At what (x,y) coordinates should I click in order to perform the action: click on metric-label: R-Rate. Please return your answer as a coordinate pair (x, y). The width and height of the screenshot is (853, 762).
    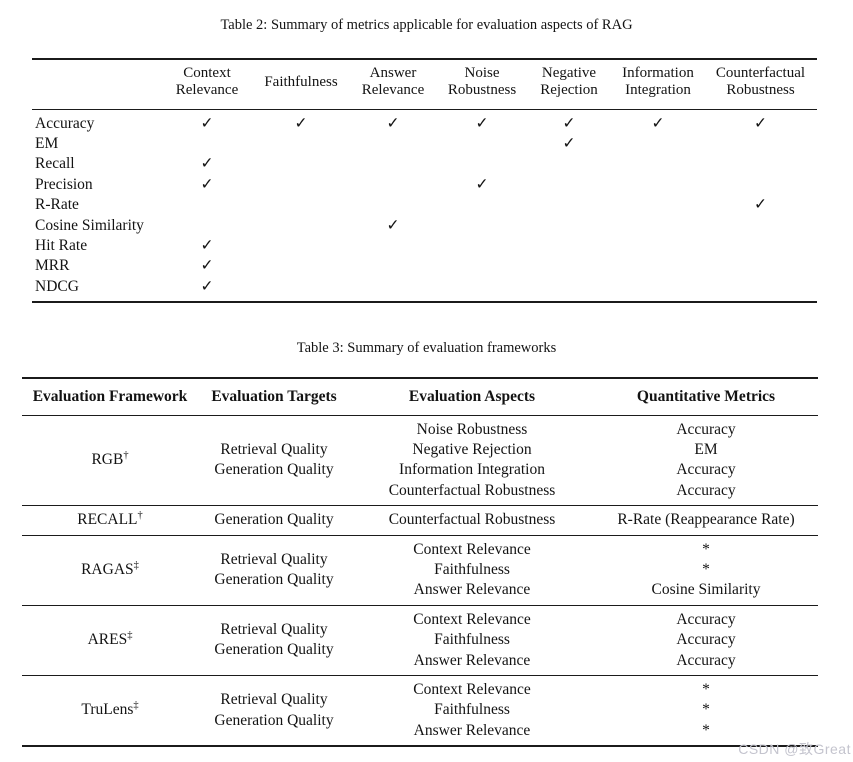
    Looking at the image, I should click on (57, 205).